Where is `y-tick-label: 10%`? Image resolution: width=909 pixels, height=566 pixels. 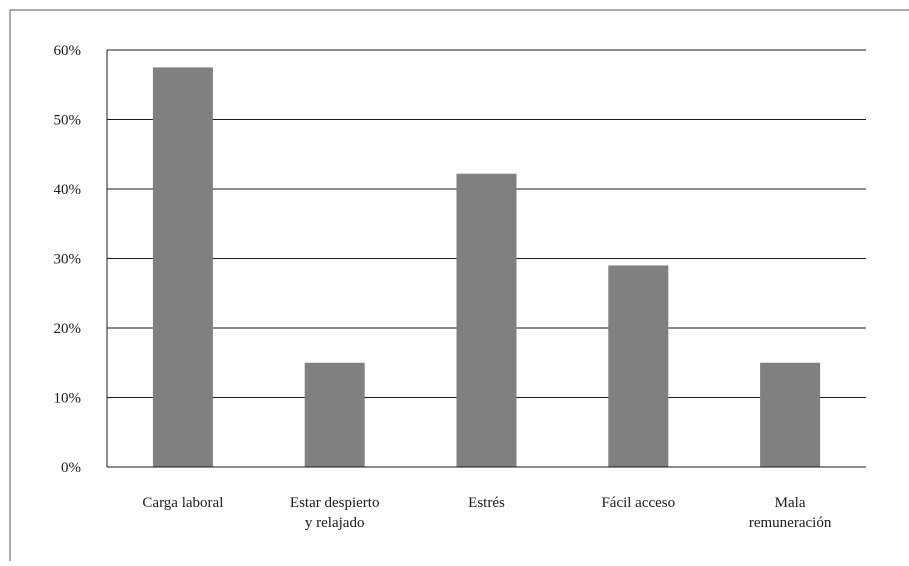
y-tick-label: 10% is located at coordinates (68, 399).